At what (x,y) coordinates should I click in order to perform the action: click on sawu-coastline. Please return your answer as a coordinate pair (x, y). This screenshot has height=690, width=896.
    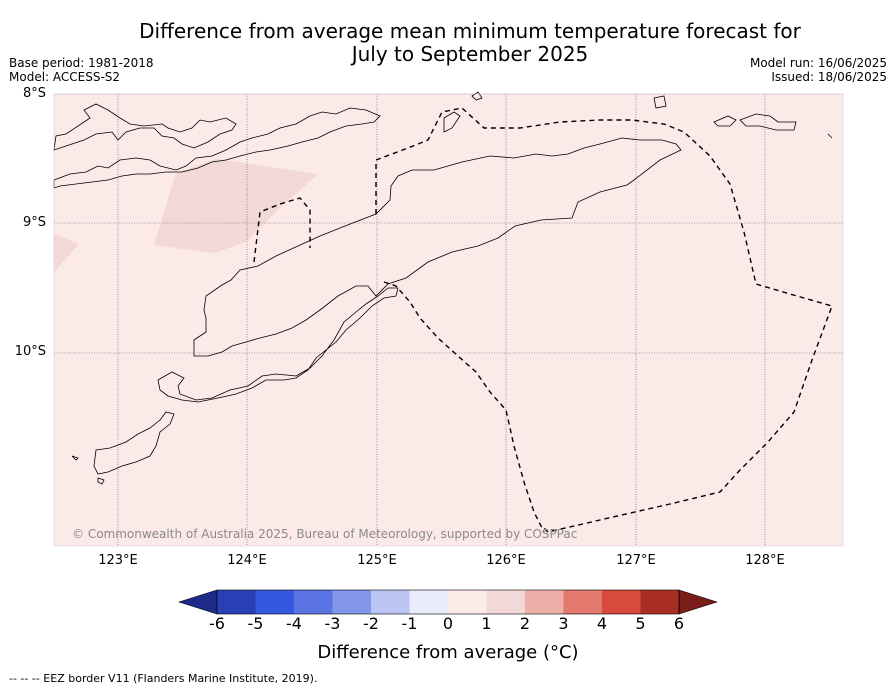
    Looking at the image, I should click on (134, 443).